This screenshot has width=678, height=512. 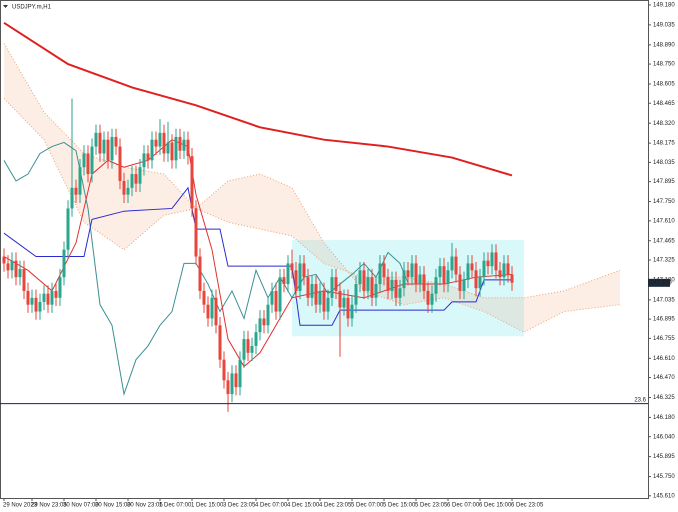 I want to click on x-tick-label: 1 Dec 15:00, so click(x=207, y=506).